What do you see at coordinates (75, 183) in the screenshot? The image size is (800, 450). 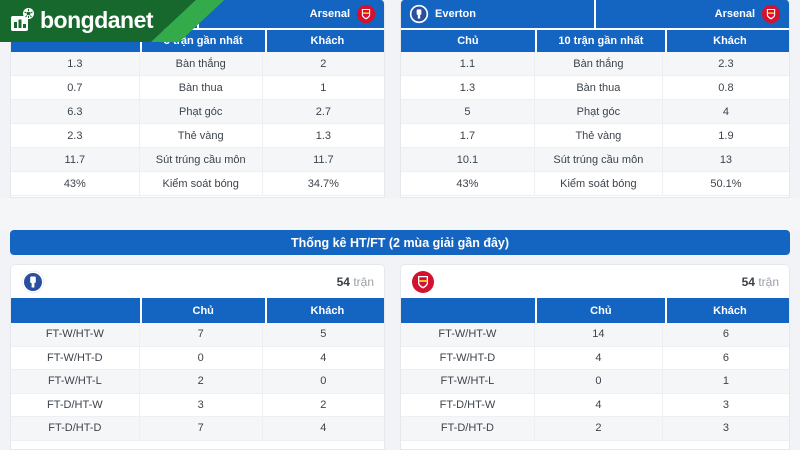 I see `stat-home-value: 43%` at bounding box center [75, 183].